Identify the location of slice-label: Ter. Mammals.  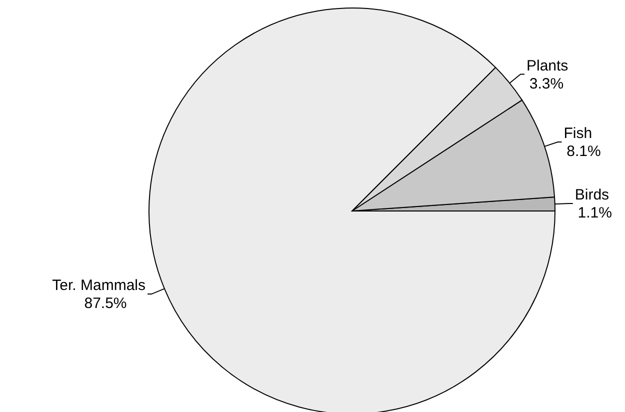
(99, 285).